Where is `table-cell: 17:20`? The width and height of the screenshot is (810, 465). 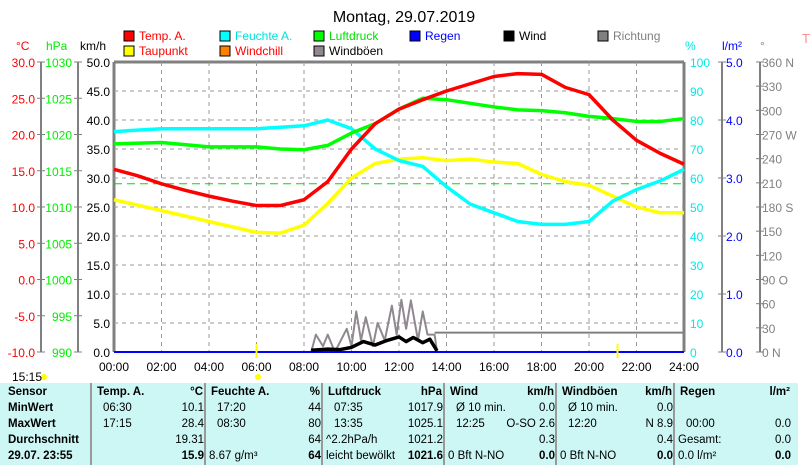
table-cell: 17:20 is located at coordinates (231, 408).